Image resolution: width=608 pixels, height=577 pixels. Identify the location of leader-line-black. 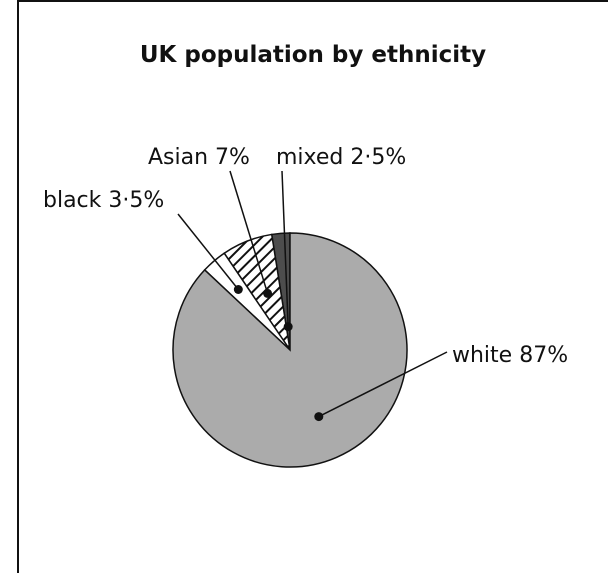
(208, 251).